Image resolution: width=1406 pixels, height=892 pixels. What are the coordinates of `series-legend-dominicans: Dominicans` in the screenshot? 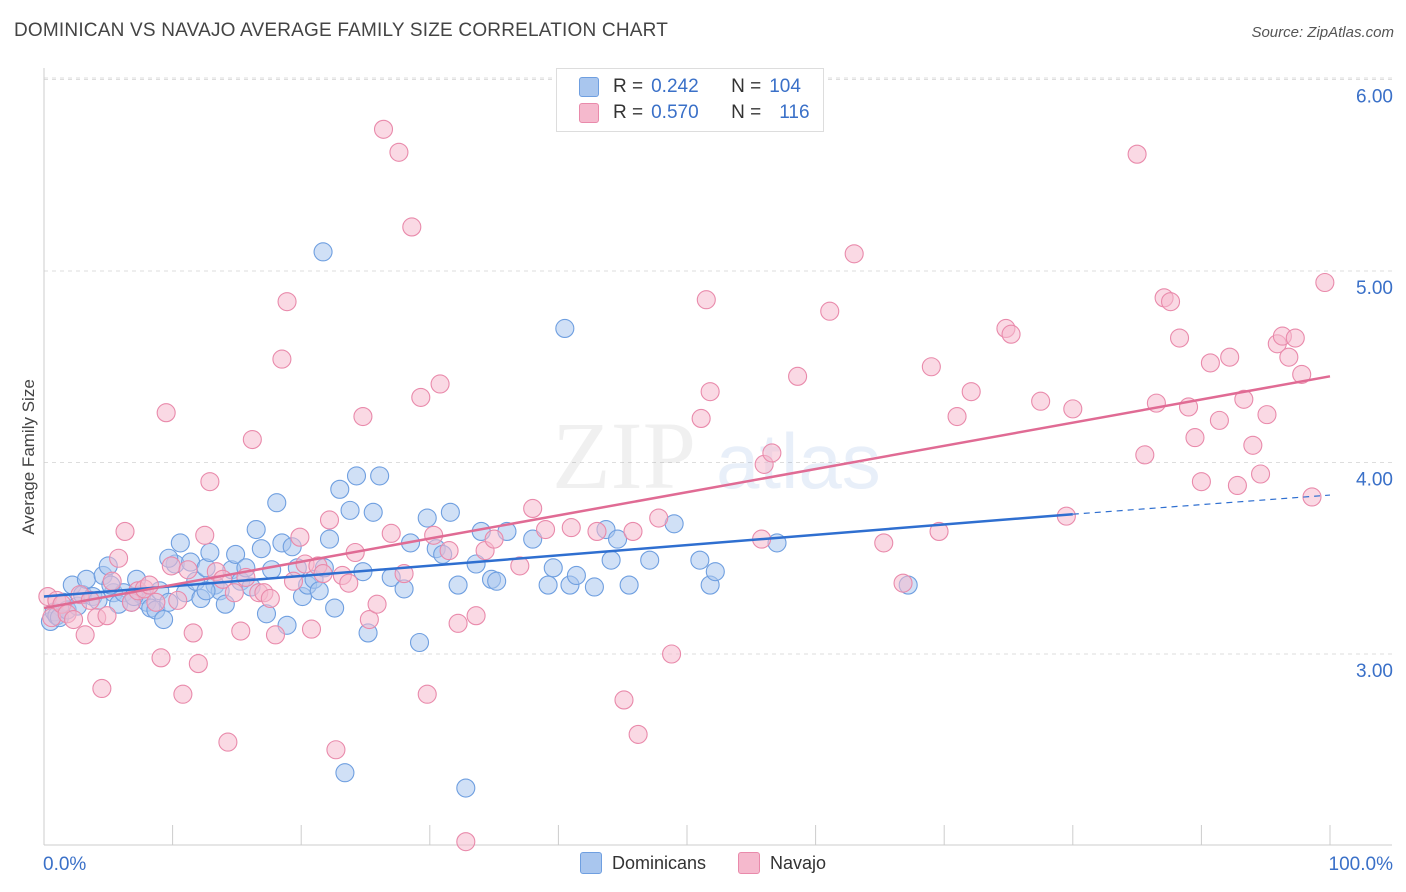 It's located at (642, 863).